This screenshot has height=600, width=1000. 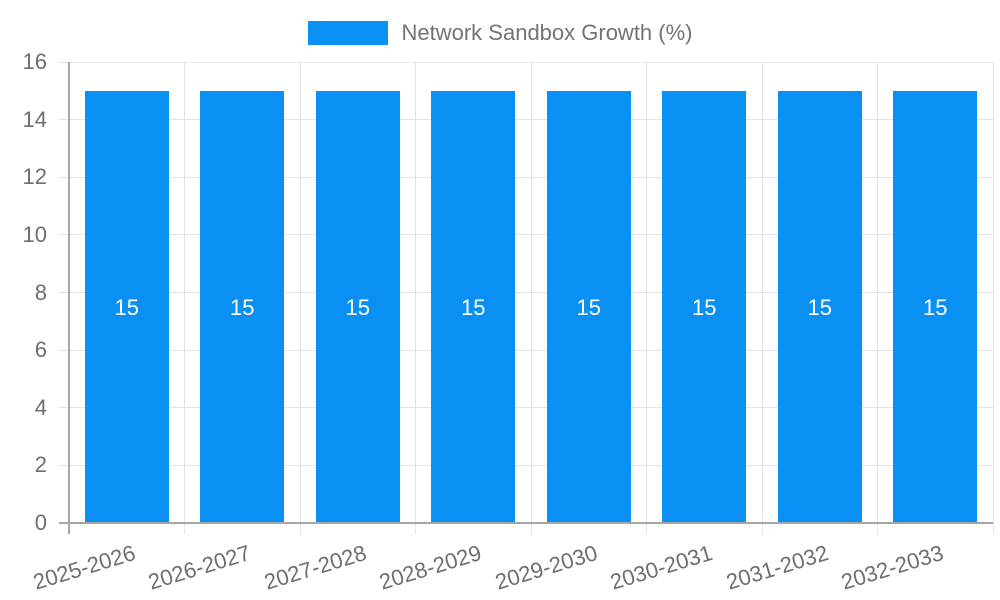 What do you see at coordinates (199, 567) in the screenshot?
I see `x-tick-label: 2026-2027` at bounding box center [199, 567].